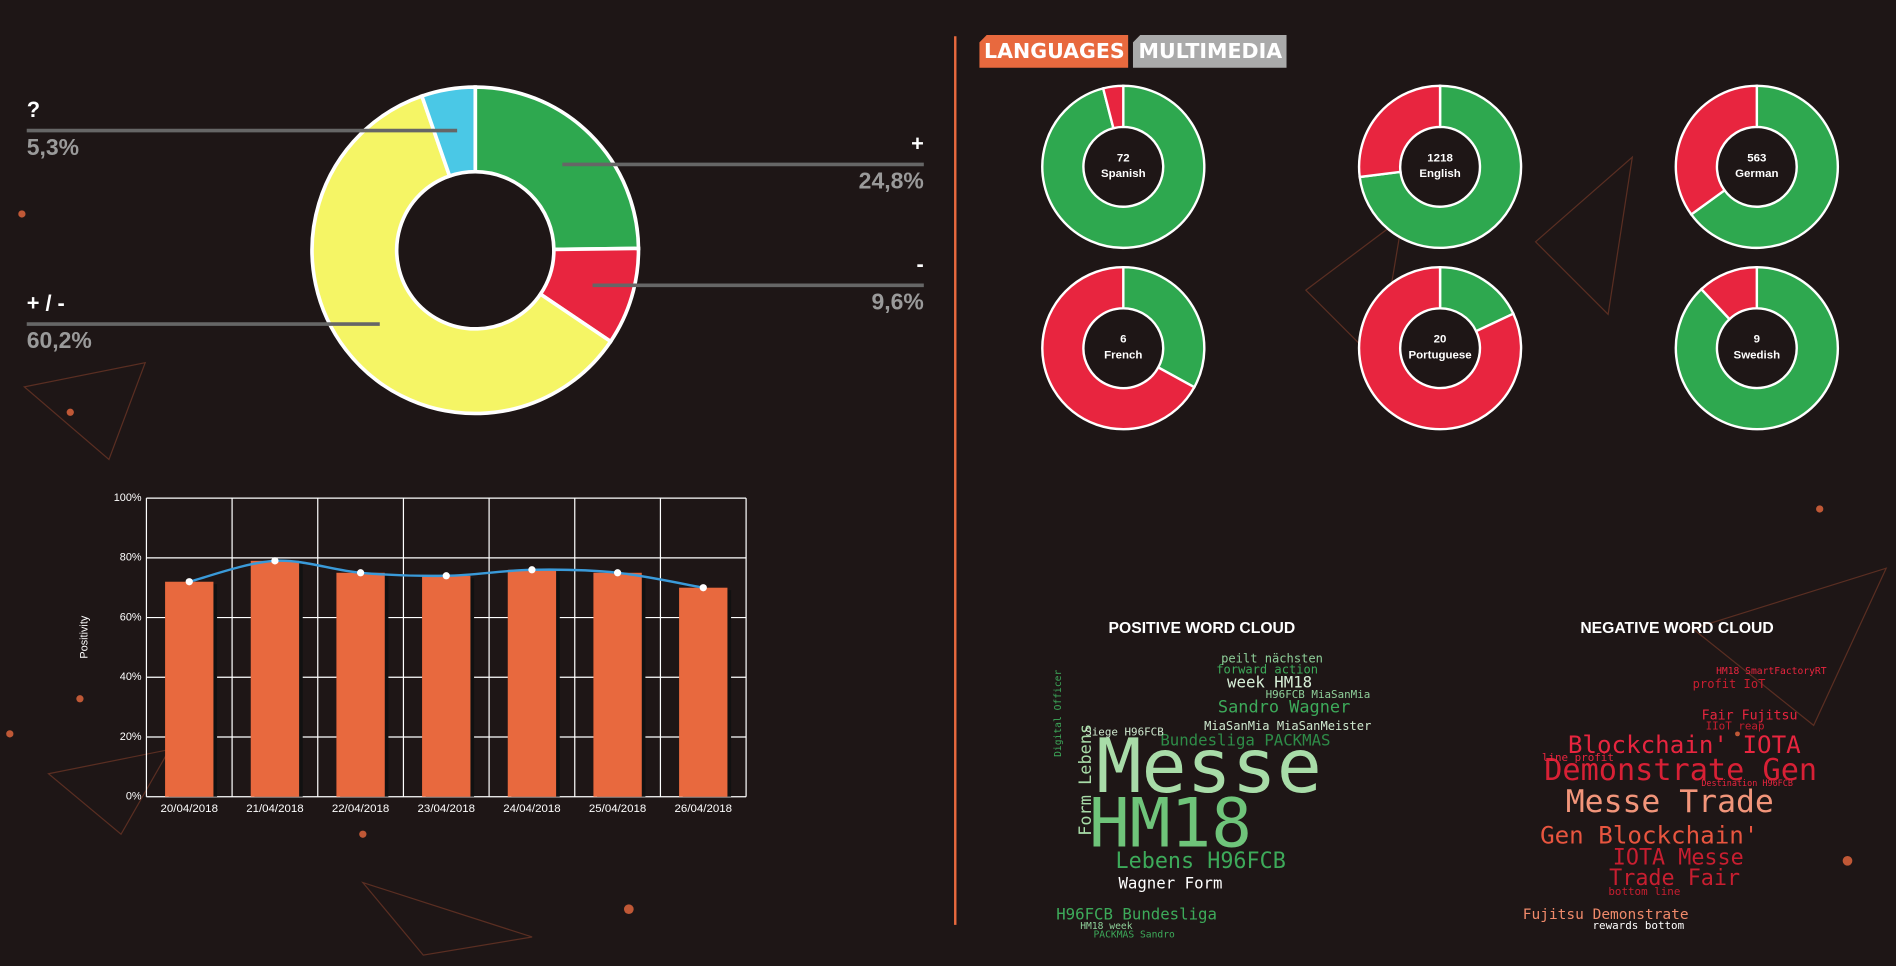 The image size is (1896, 966). What do you see at coordinates (1267, 669) in the screenshot?
I see `cloud-word: forward action` at bounding box center [1267, 669].